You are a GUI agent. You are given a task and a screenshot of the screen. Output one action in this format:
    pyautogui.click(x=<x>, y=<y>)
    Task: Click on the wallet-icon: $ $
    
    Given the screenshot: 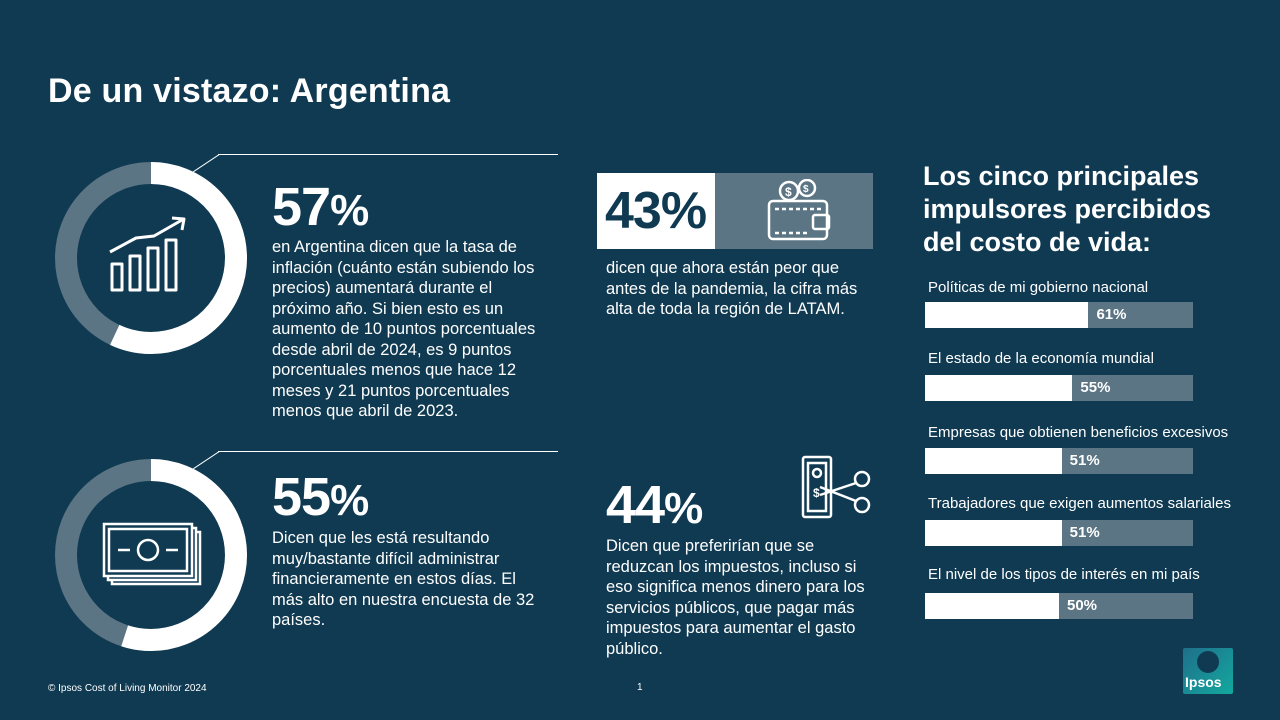 What is the action you would take?
    pyautogui.click(x=800, y=213)
    